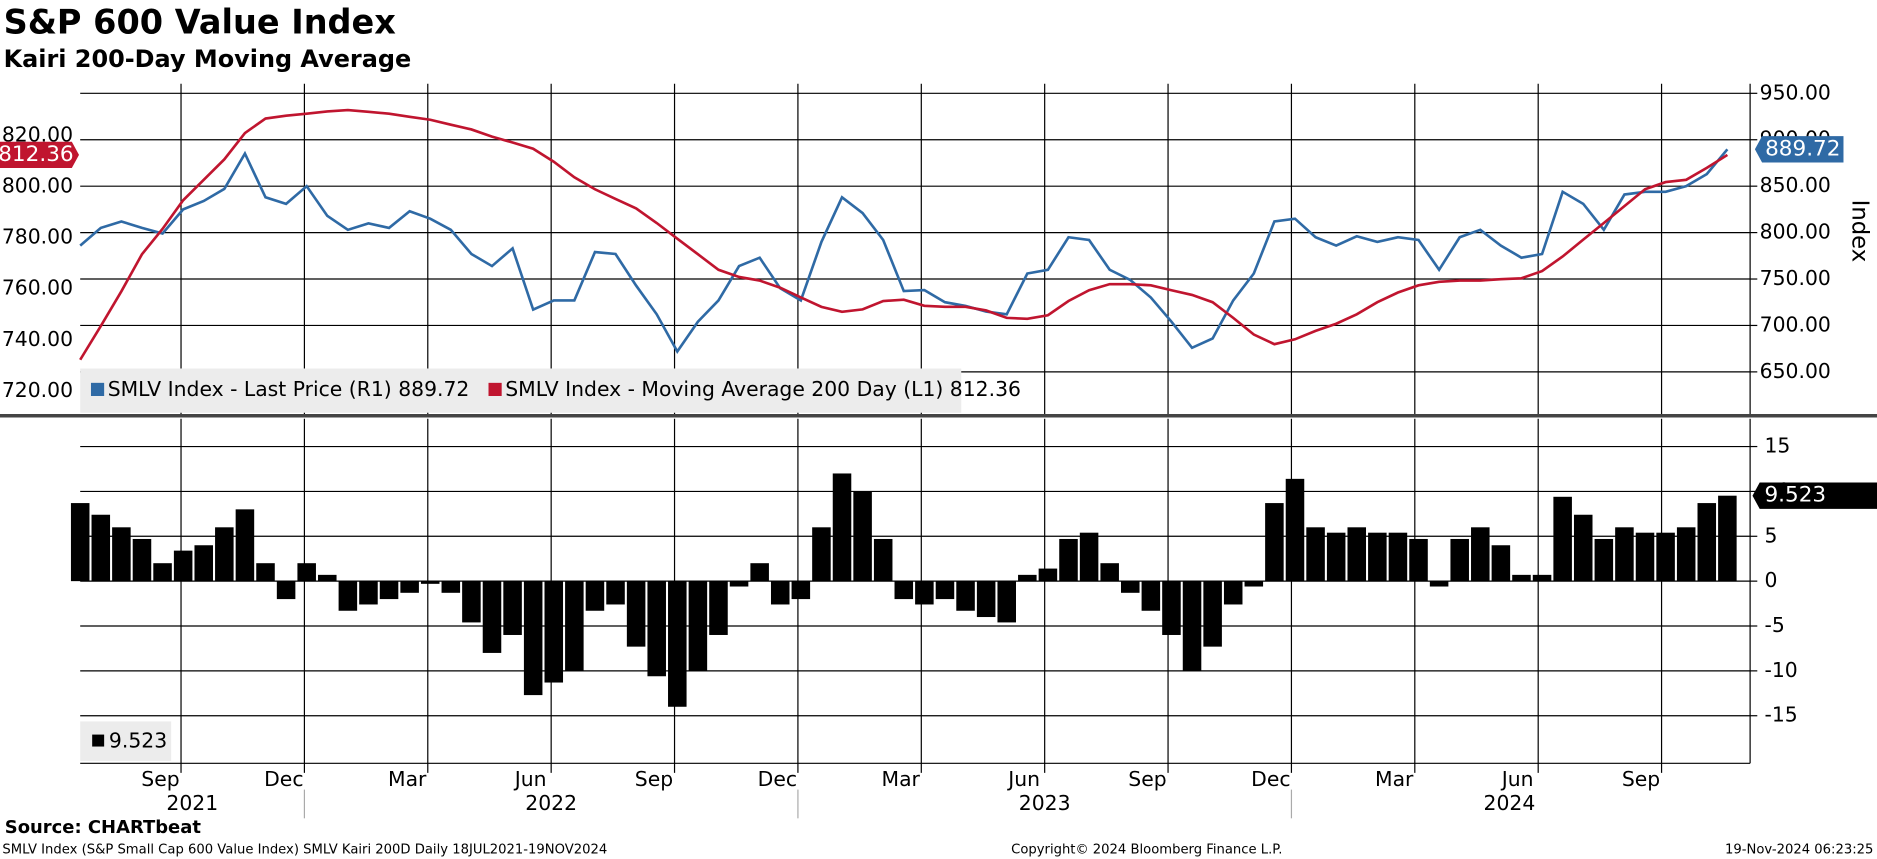 The width and height of the screenshot is (1877, 859). I want to click on last-value-label: 9.523, so click(1795, 495).